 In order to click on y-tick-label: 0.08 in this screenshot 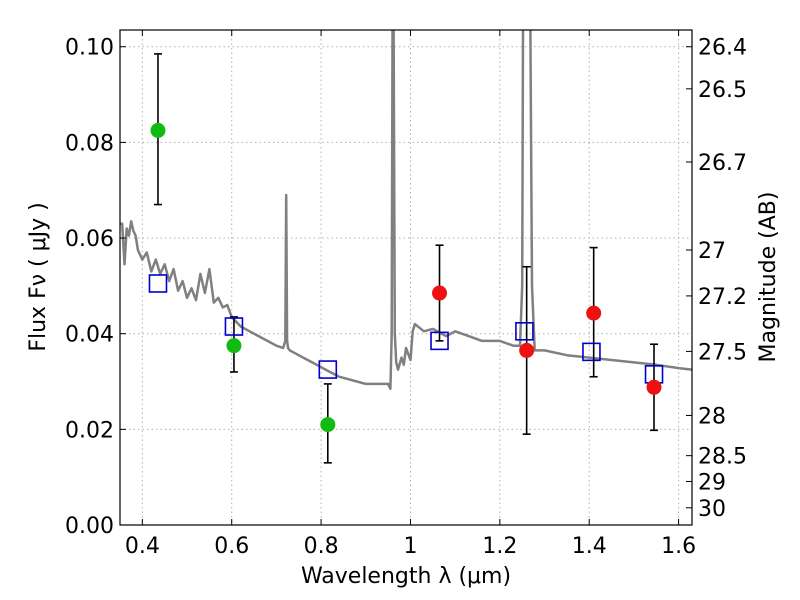, I will do `click(89, 143)`.